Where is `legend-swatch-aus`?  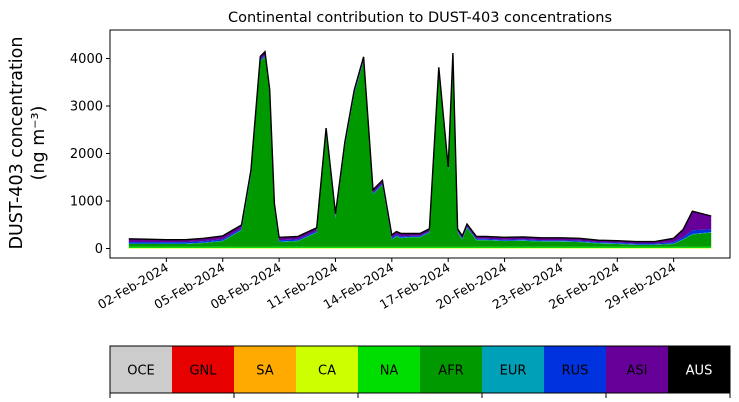 legend-swatch-aus is located at coordinates (699, 369).